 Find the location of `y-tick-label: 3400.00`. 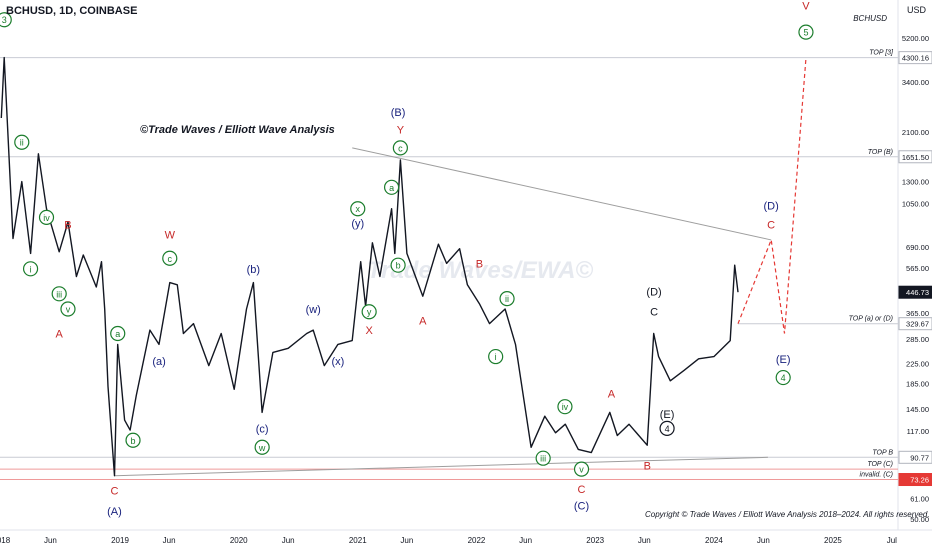

y-tick-label: 3400.00 is located at coordinates (915, 82).